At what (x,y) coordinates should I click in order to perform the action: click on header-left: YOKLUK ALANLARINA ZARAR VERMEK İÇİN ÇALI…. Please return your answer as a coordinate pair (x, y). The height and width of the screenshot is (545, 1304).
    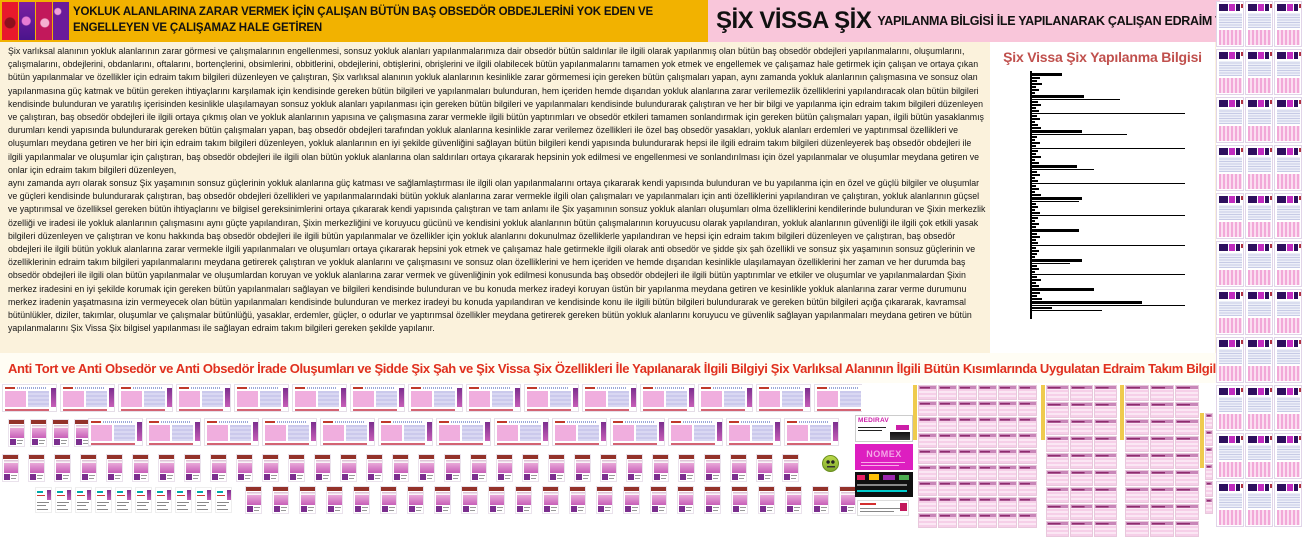
    Looking at the image, I should click on (354, 21).